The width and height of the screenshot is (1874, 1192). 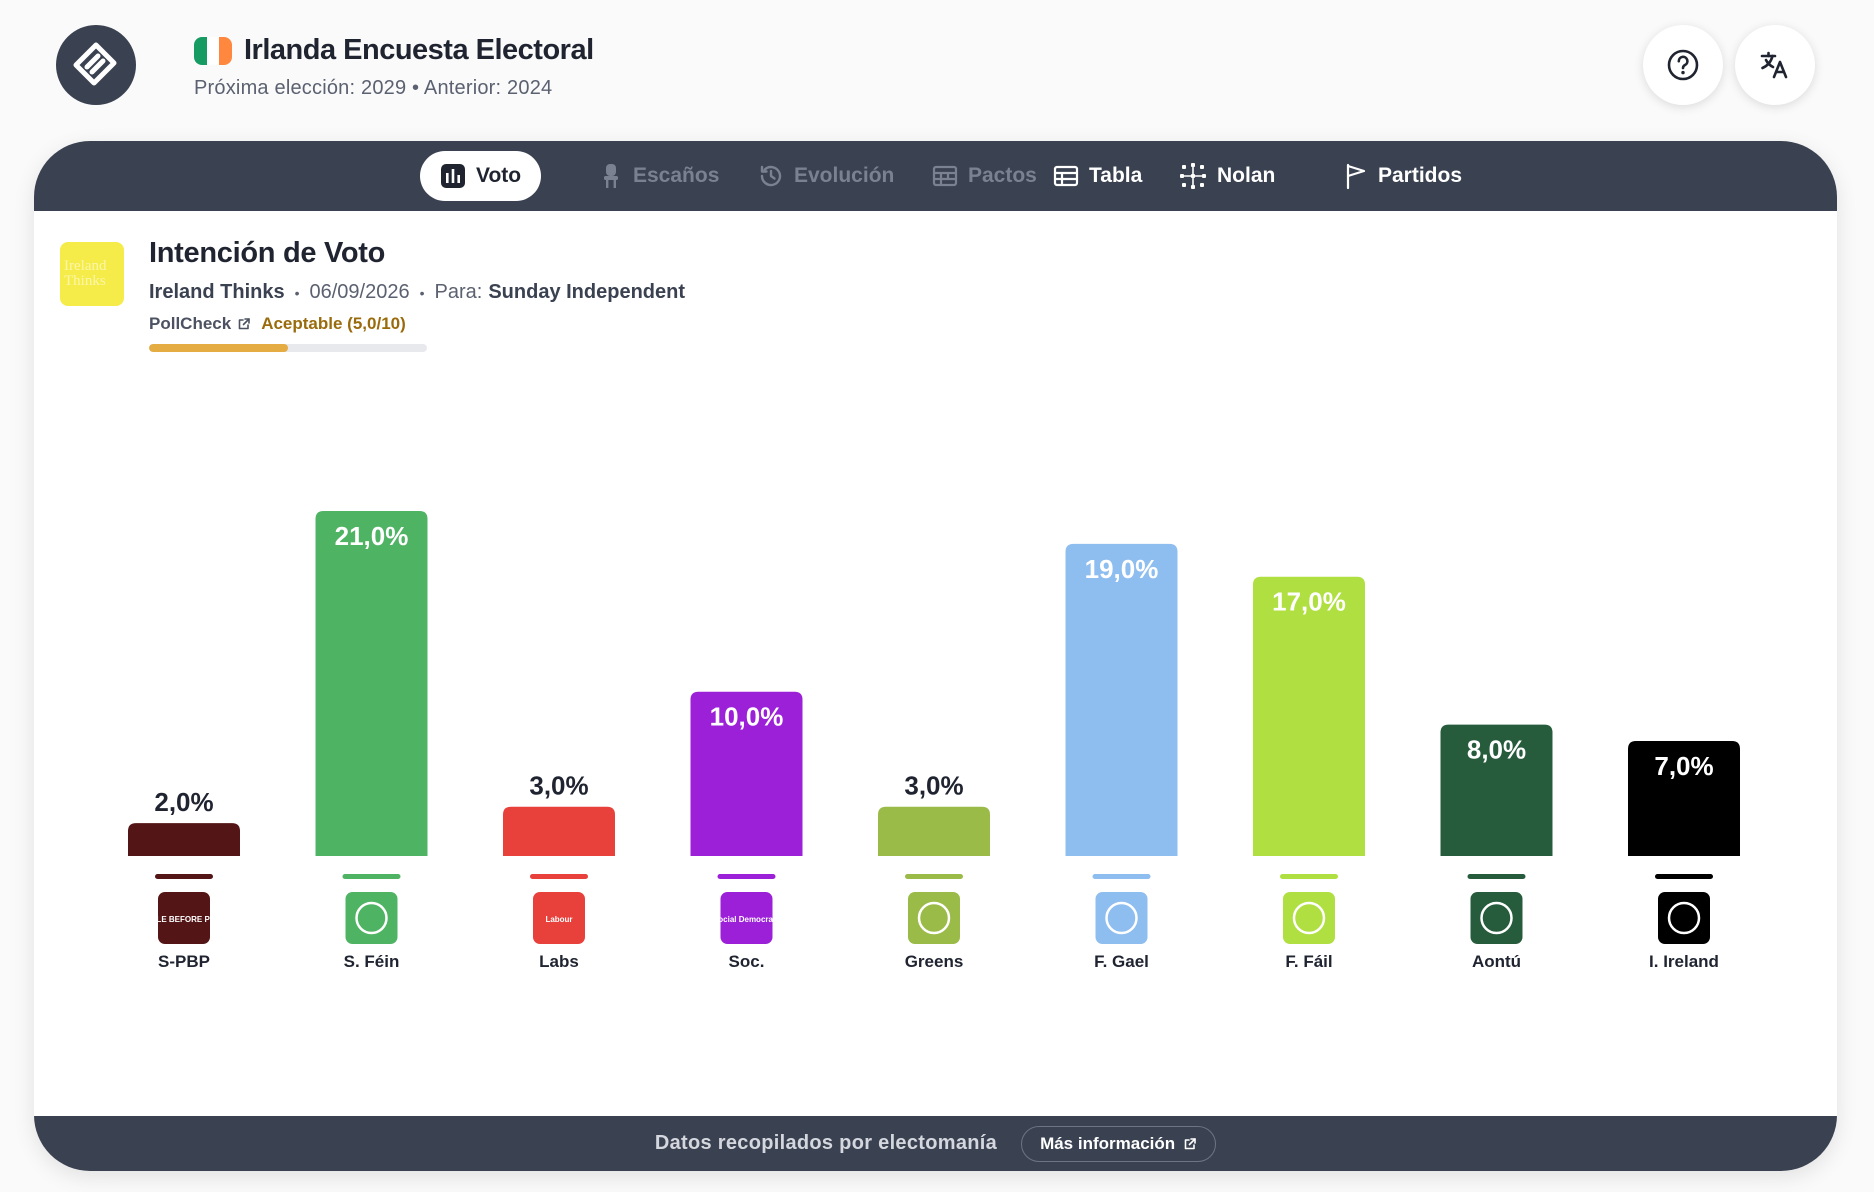 What do you see at coordinates (1775, 65) in the screenshot?
I see `translate-button` at bounding box center [1775, 65].